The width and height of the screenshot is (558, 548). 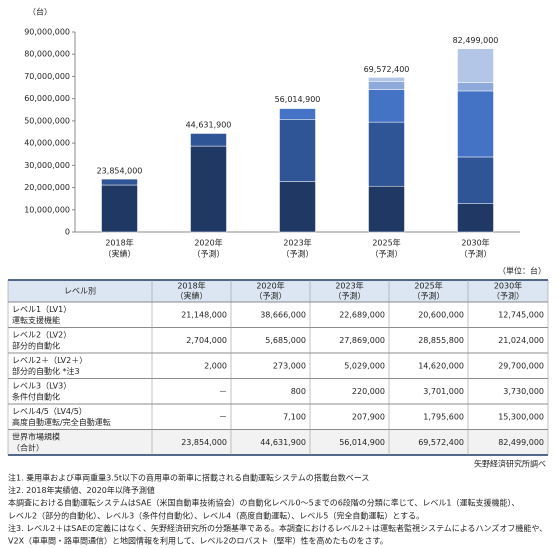 What do you see at coordinates (521, 416) in the screenshot?
I see `table-cell: 15,300,000` at bounding box center [521, 416].